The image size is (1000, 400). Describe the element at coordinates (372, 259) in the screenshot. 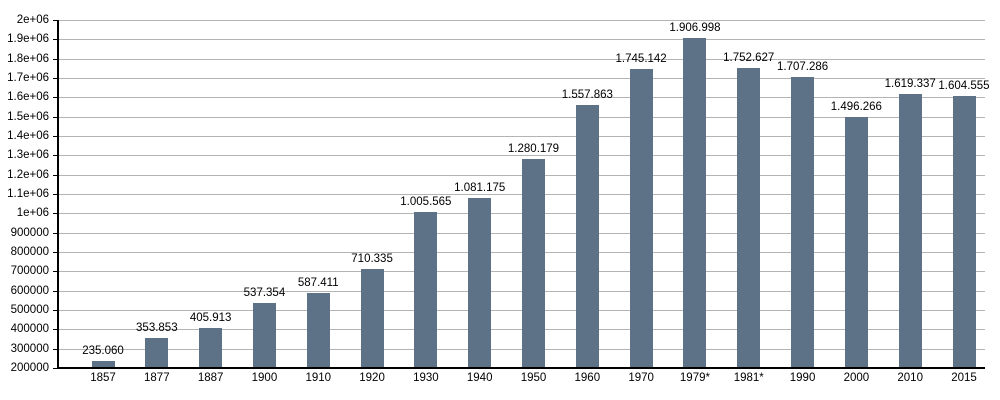

I see `bar-value-label: 710.335` at that location.